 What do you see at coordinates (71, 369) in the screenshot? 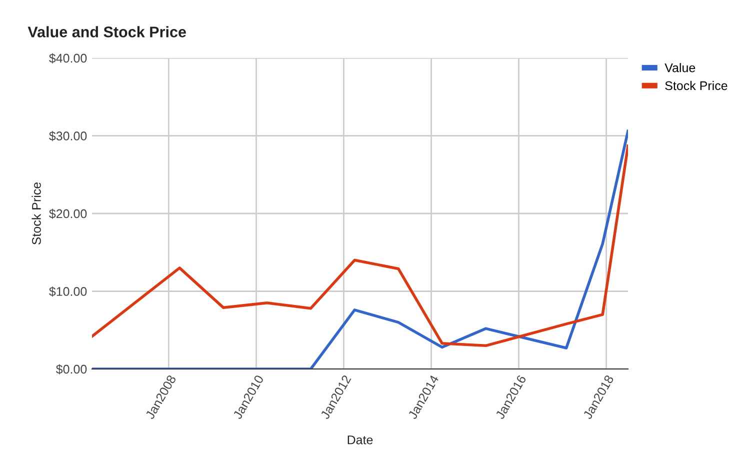
I see `y-tick-label: $0.00` at bounding box center [71, 369].